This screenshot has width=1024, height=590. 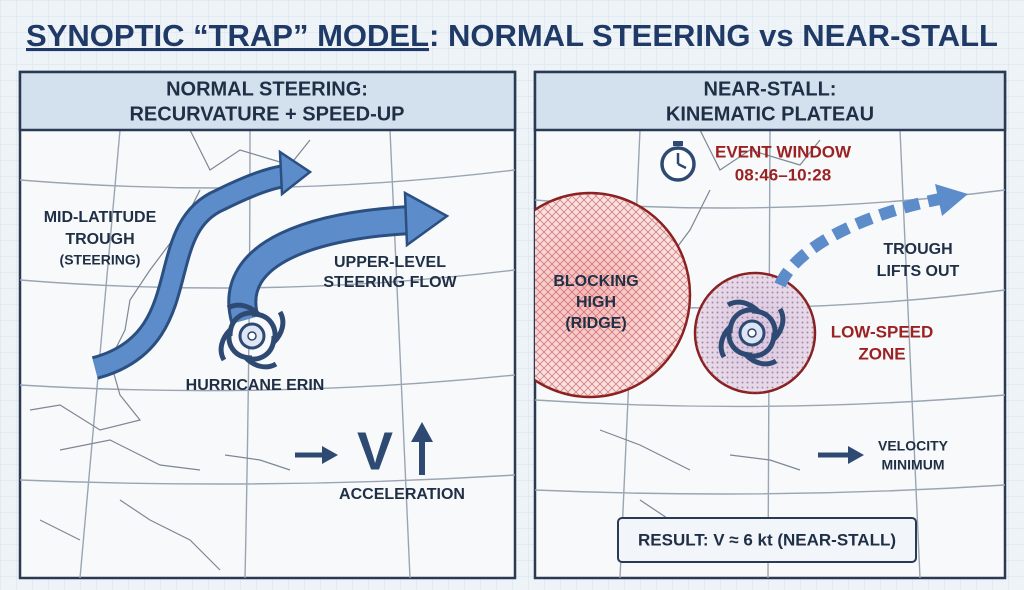 I want to click on label: EVENT WINDOW, so click(x=783, y=151).